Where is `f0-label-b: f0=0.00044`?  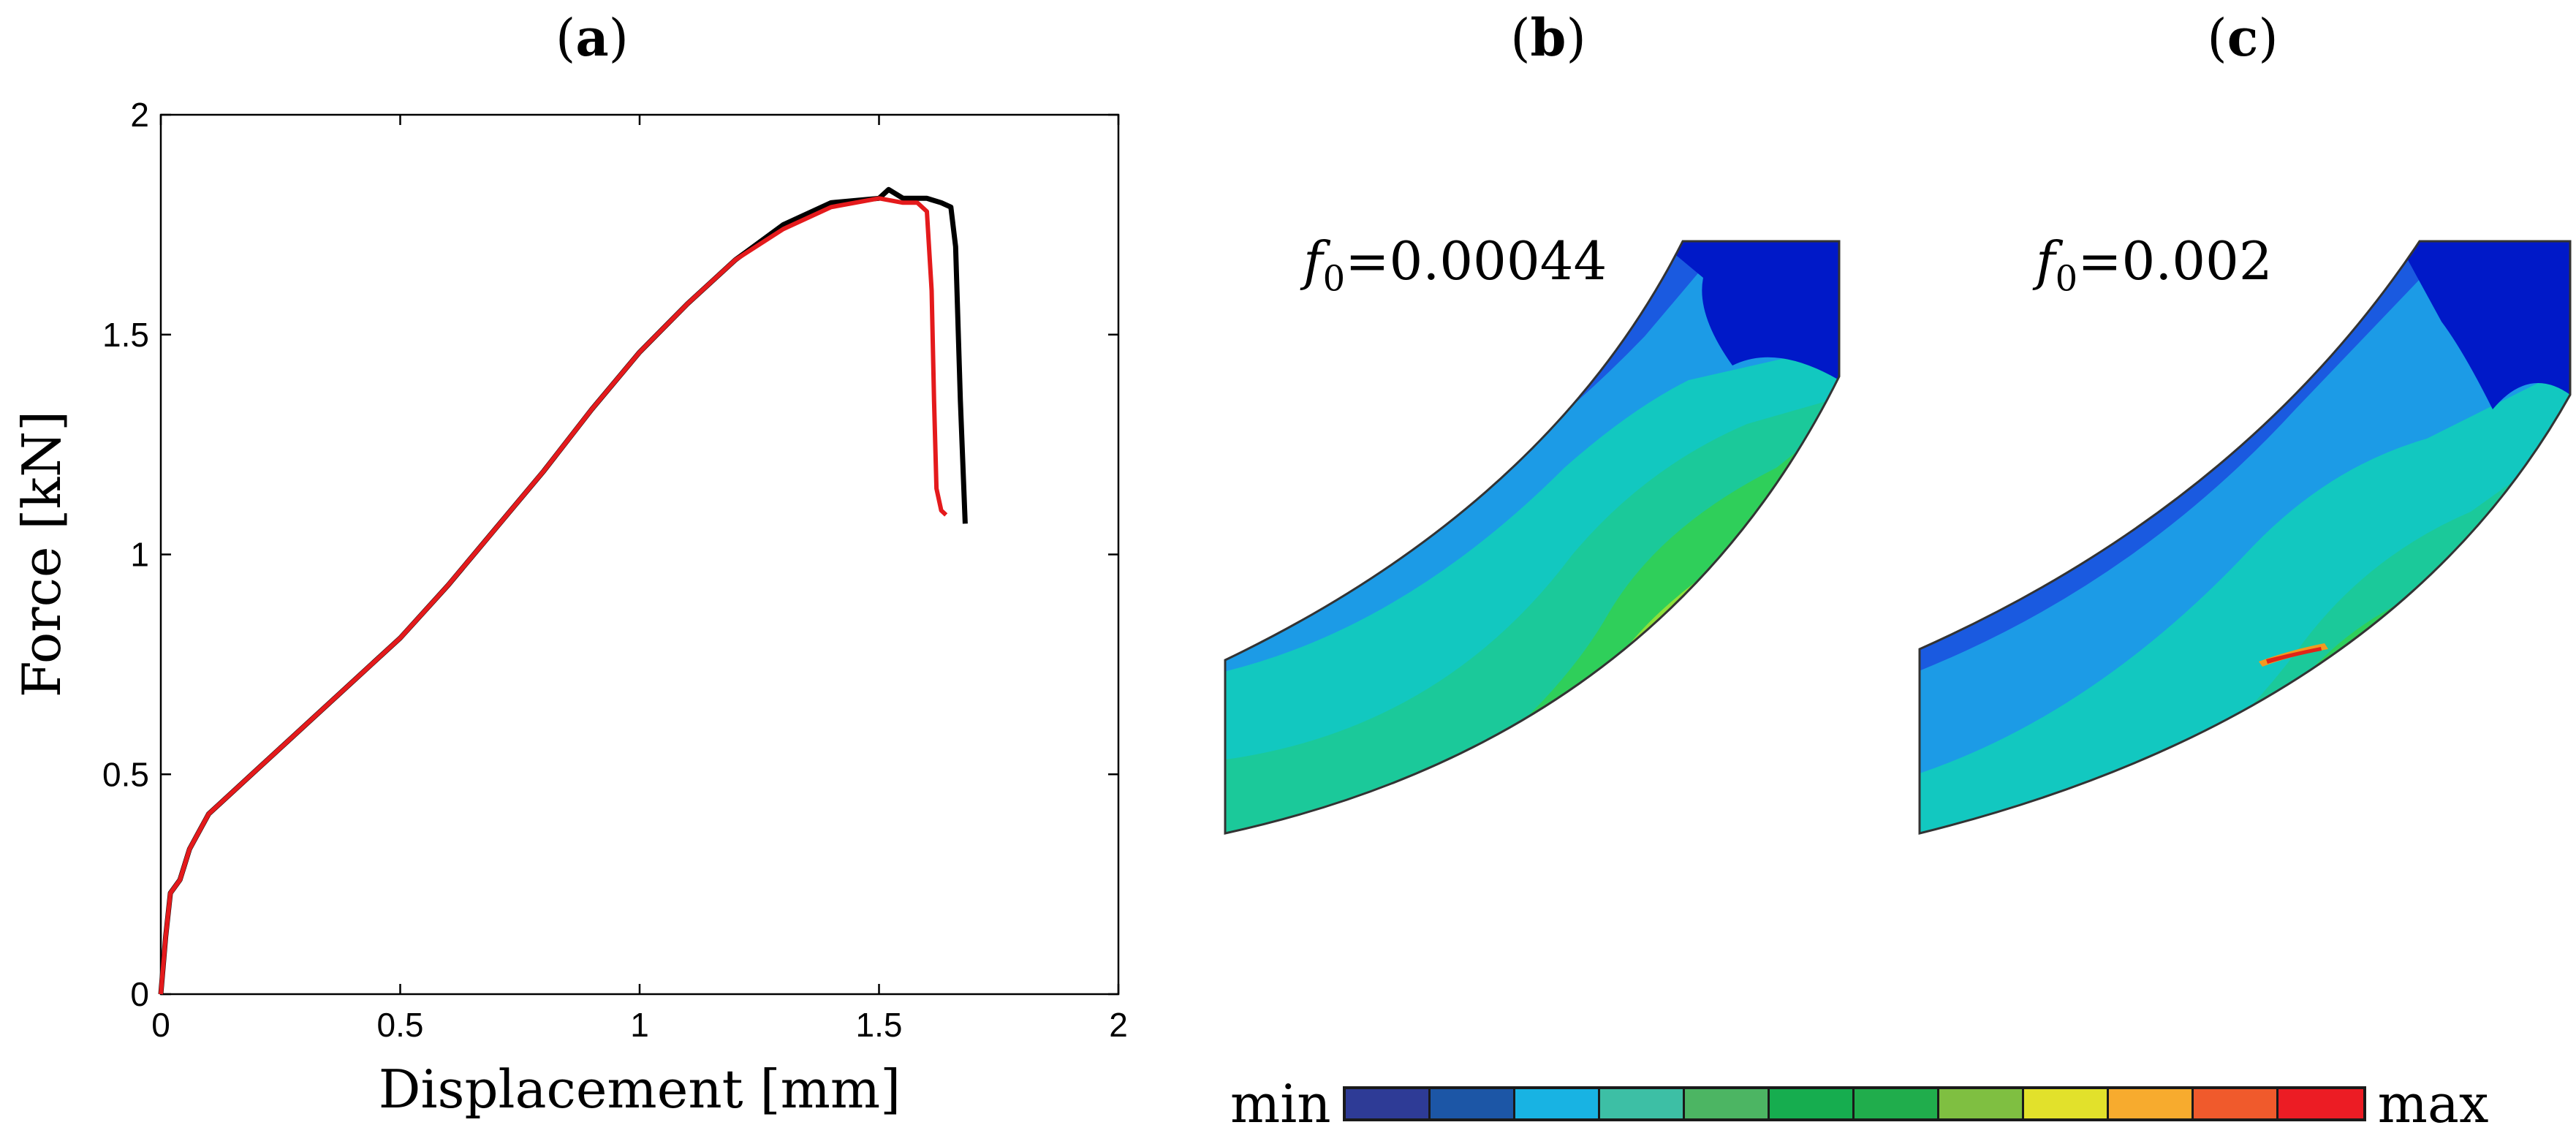 f0-label-b: f0=0.00044 is located at coordinates (1455, 264).